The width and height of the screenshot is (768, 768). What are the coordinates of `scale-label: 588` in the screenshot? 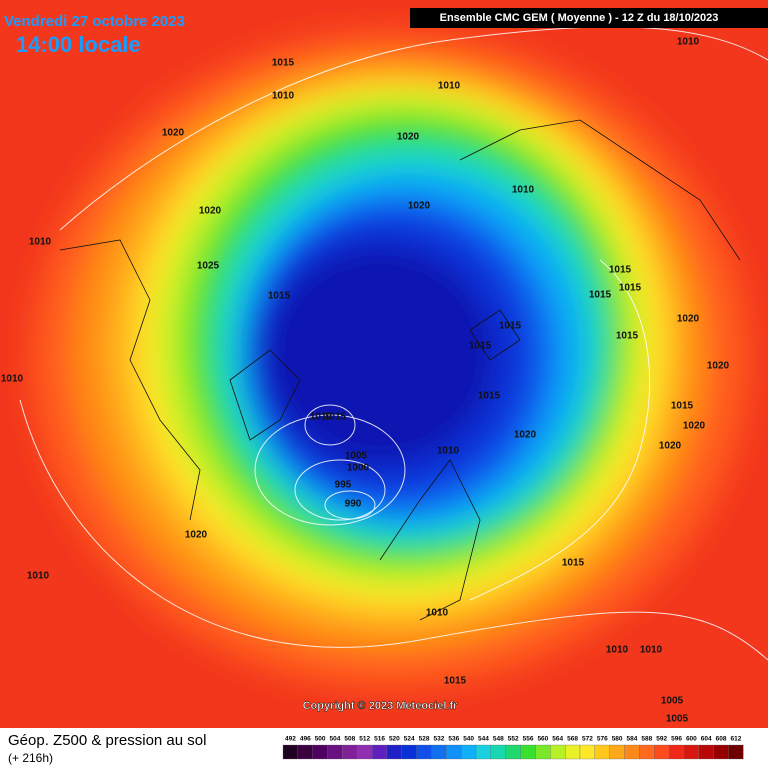 It's located at (646, 739).